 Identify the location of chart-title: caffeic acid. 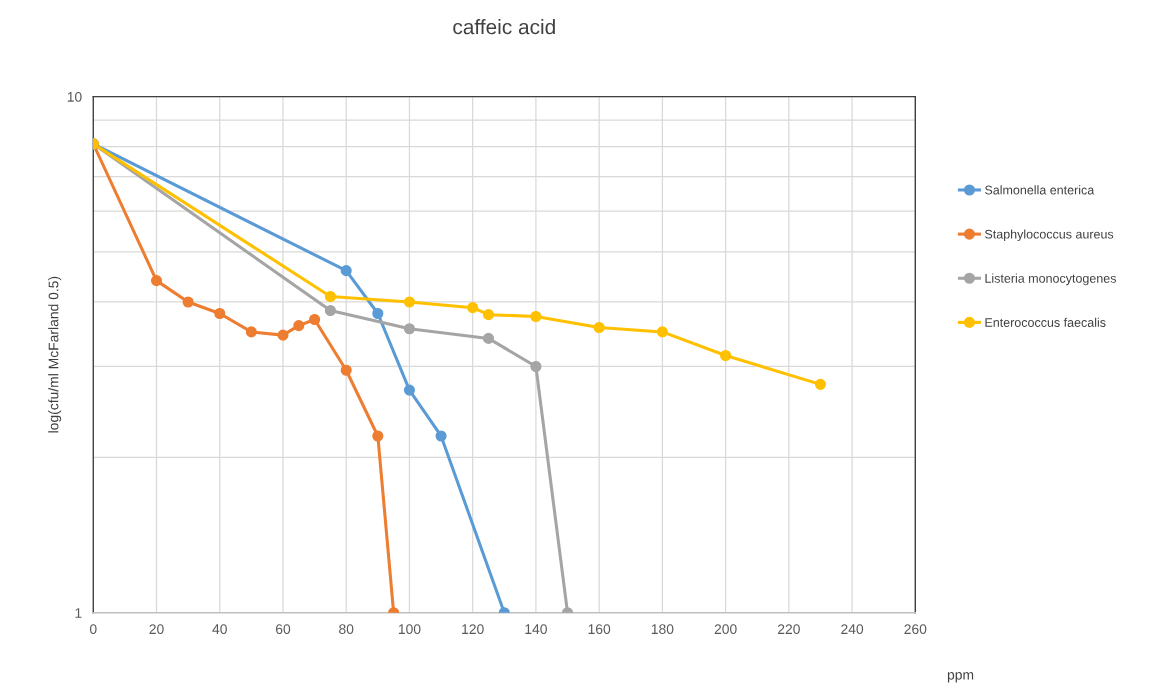
(504, 27).